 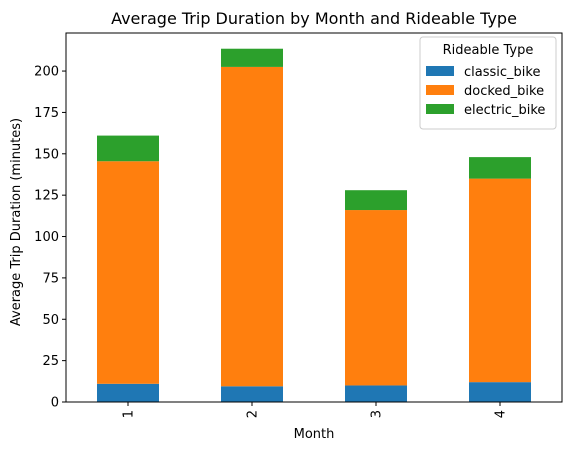 I want to click on y-tick-label: 200, so click(x=46, y=72).